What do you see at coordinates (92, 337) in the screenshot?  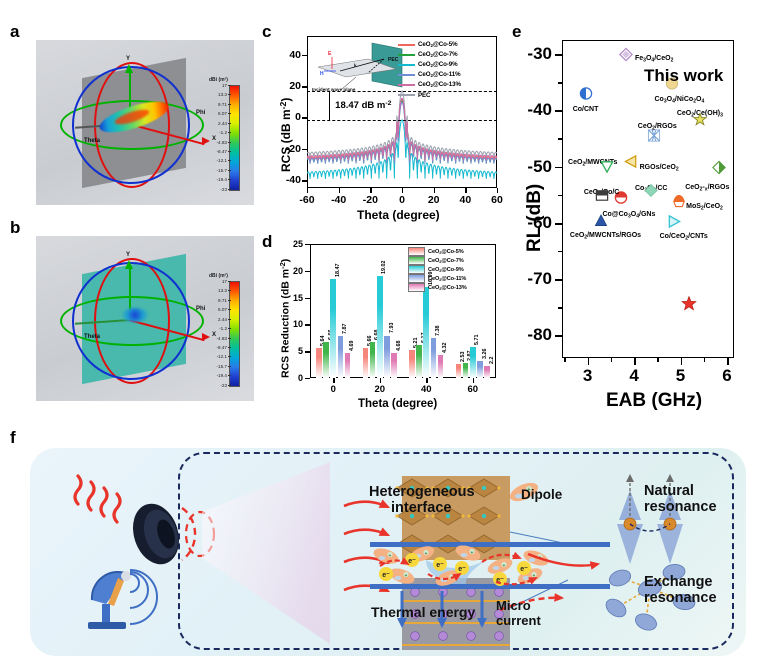 I see `theta-label-b: Theta` at bounding box center [92, 337].